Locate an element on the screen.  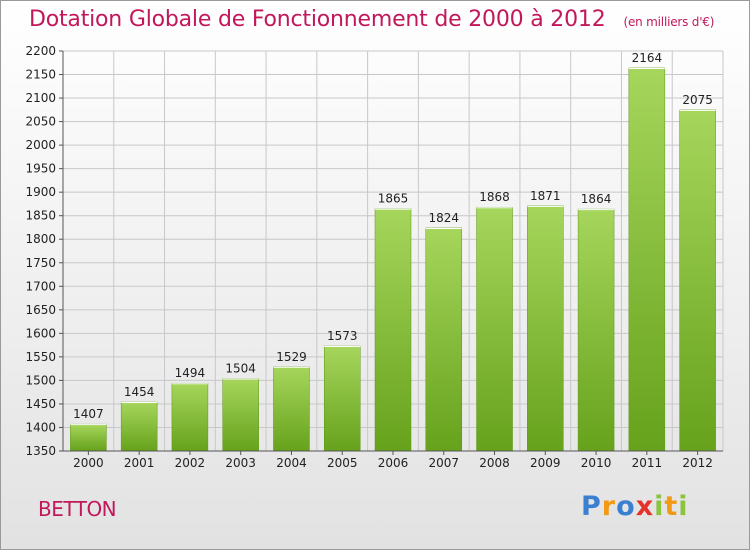
y-tick-label: 2150 is located at coordinates (40, 75).